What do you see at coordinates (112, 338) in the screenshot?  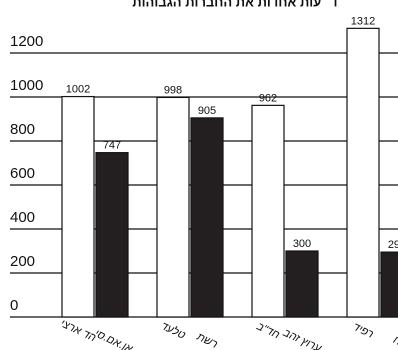 I see `x-tick-label: אן.אם.סי.` at bounding box center [112, 338].